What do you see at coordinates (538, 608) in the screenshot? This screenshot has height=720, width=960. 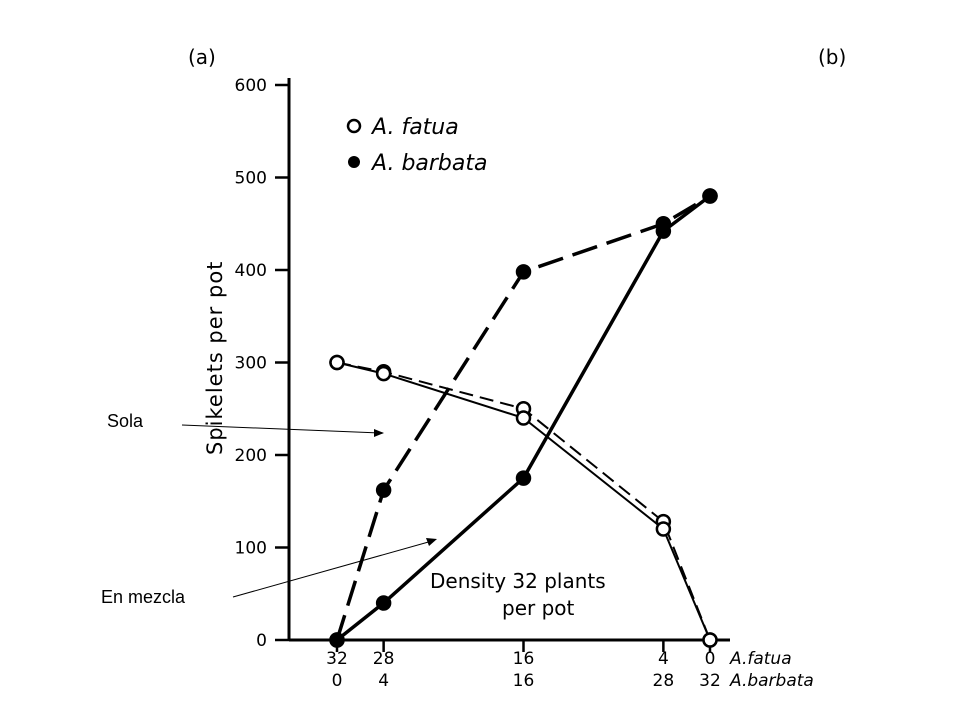 I see `density-annotation-line2: per pot` at bounding box center [538, 608].